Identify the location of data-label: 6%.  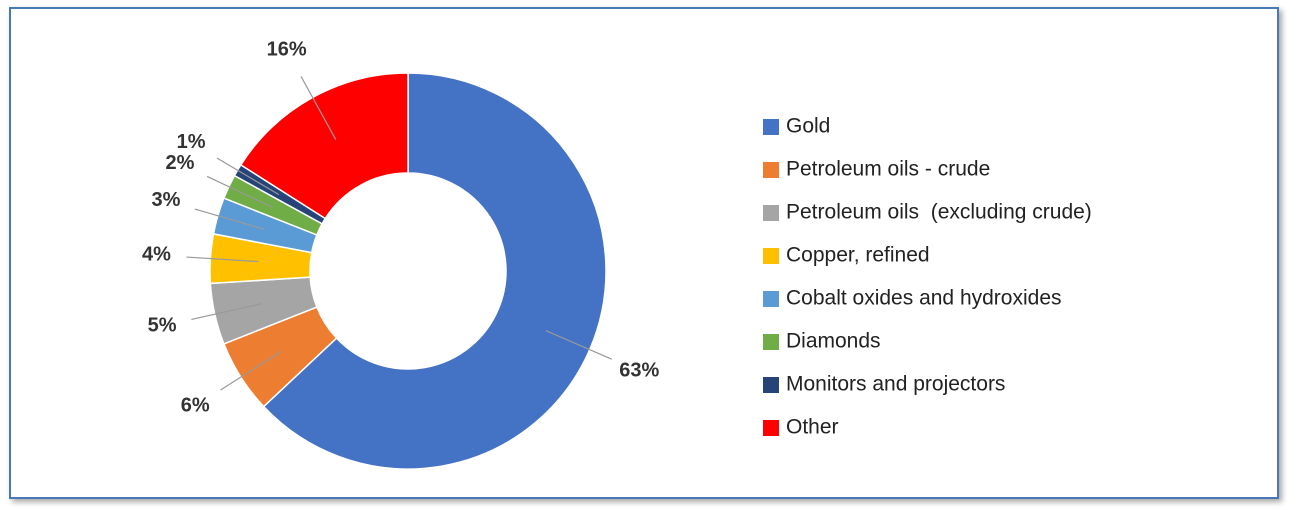
(195, 405).